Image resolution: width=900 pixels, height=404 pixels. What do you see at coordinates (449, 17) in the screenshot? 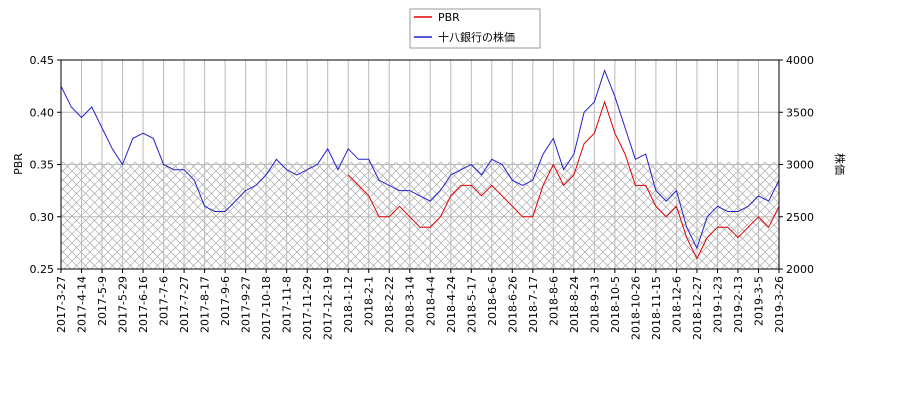
I see `legend-label: PBR` at bounding box center [449, 17].